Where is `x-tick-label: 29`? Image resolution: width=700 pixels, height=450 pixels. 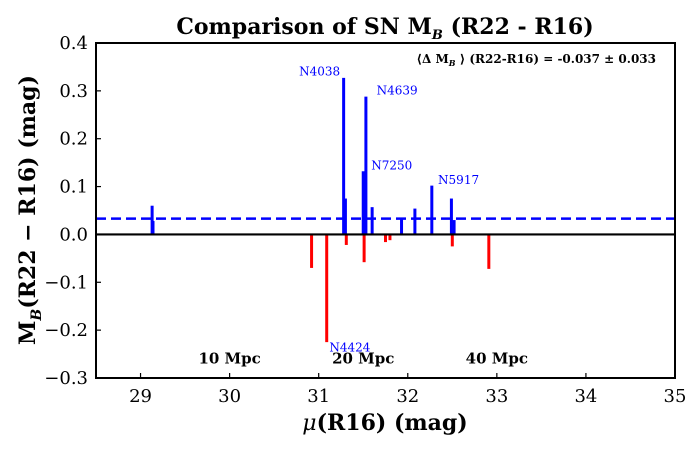
x-tick-label: 29 is located at coordinates (140, 396).